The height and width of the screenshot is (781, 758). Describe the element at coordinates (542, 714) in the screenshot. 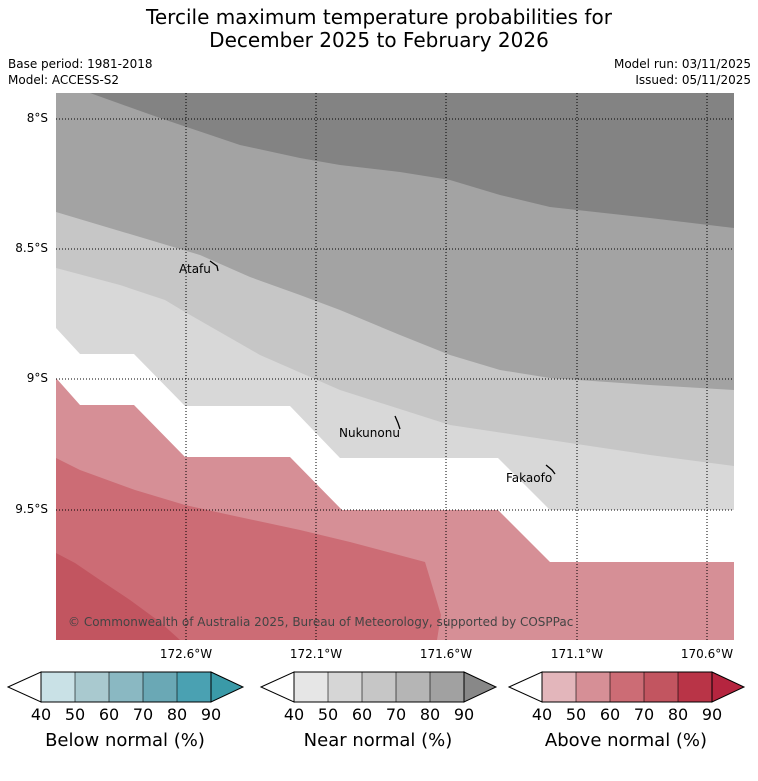

I see `above-tick-40: 40` at that location.